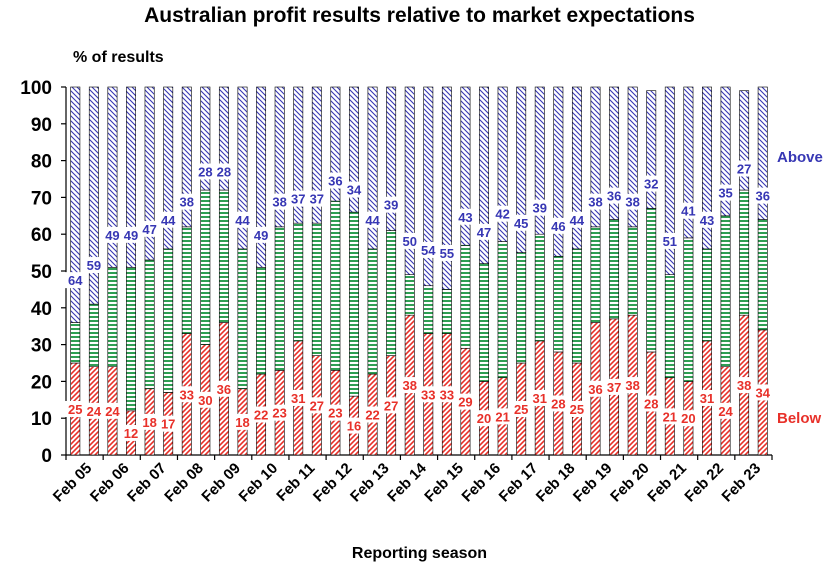 This screenshot has height=574, width=839. I want to click on data-label-below: 12, so click(131, 433).